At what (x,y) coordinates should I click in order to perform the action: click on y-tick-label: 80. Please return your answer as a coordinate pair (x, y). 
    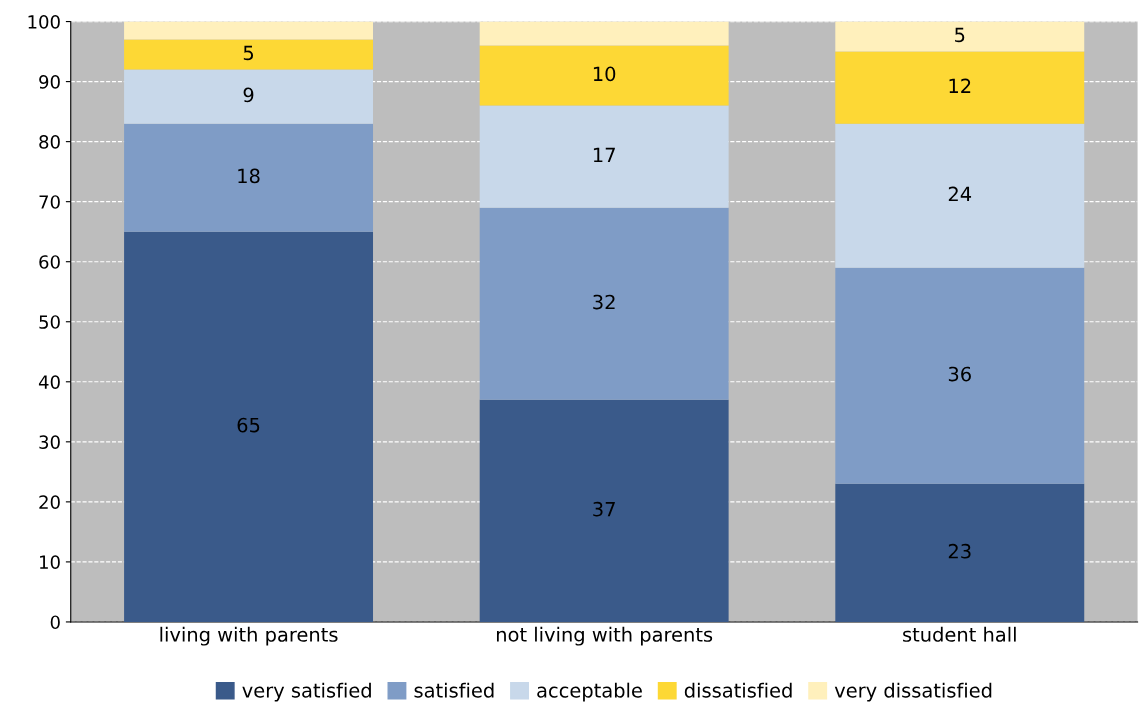
    Looking at the image, I should click on (49, 142).